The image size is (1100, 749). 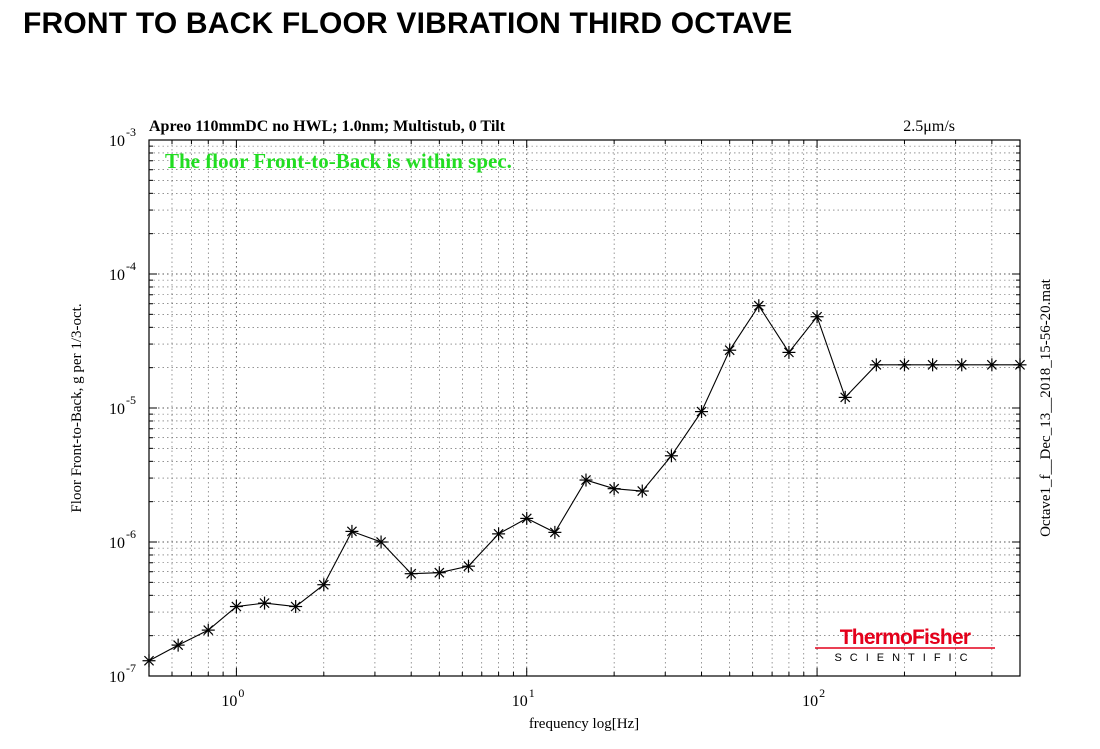 I want to click on y-tick-label: 10⁻⁶, so click(x=122, y=539).